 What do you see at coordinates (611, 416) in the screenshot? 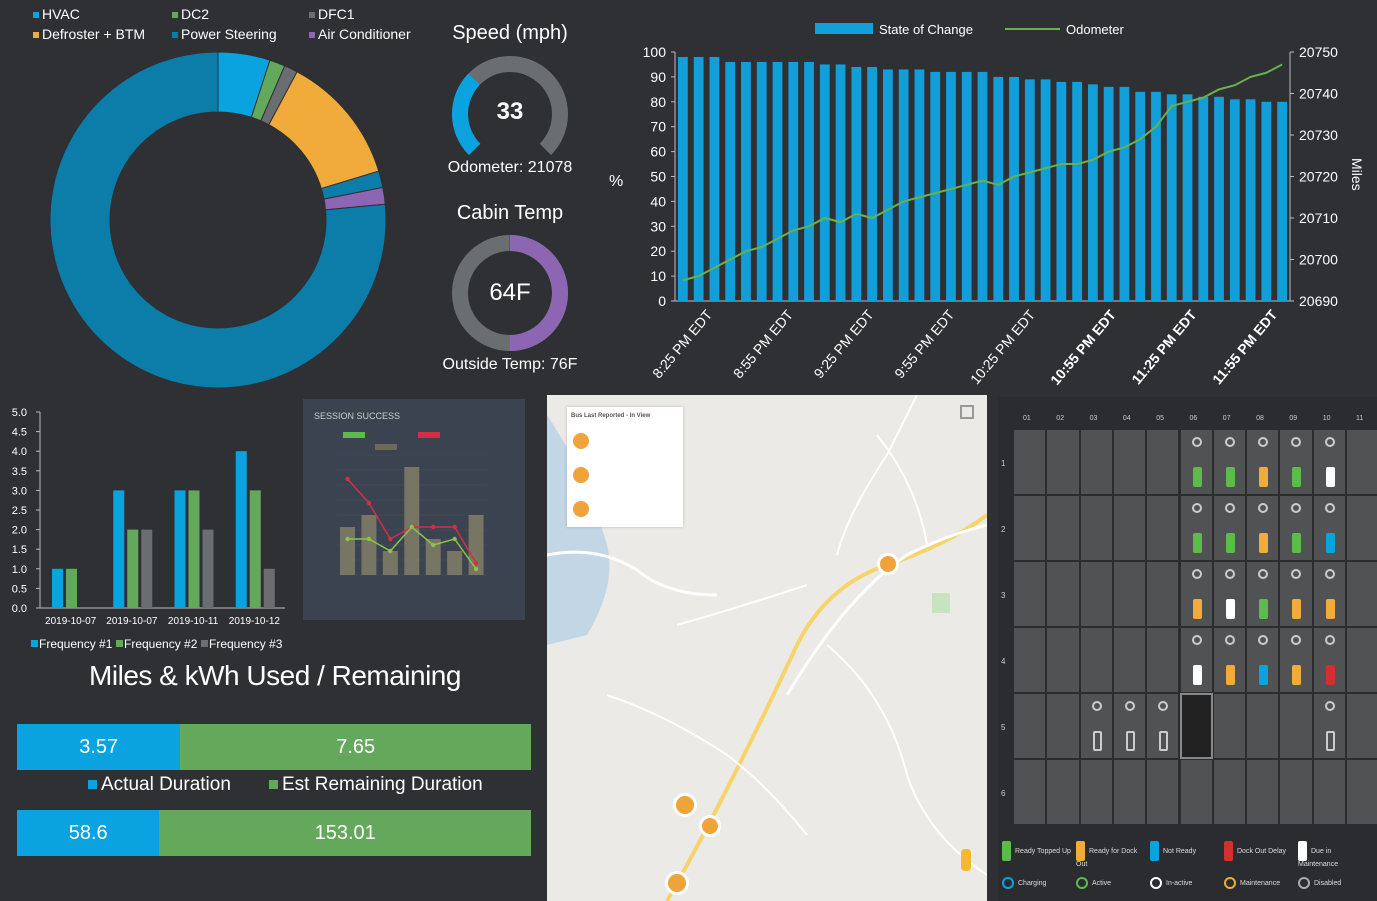
I see `map-card-title: Bus Last Reported - In View` at bounding box center [611, 416].